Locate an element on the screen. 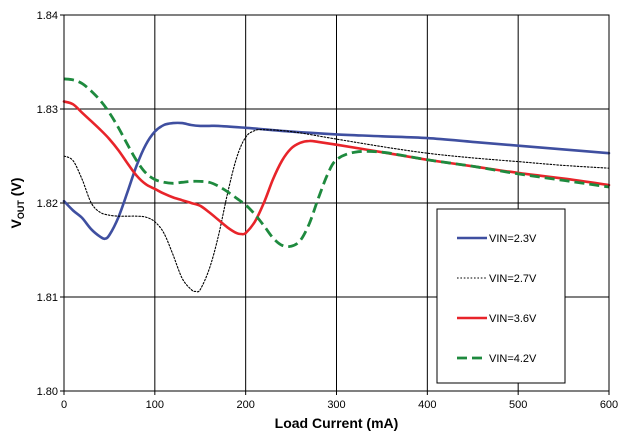 The height and width of the screenshot is (443, 618). y-tick-label: 1.82 is located at coordinates (47, 204).